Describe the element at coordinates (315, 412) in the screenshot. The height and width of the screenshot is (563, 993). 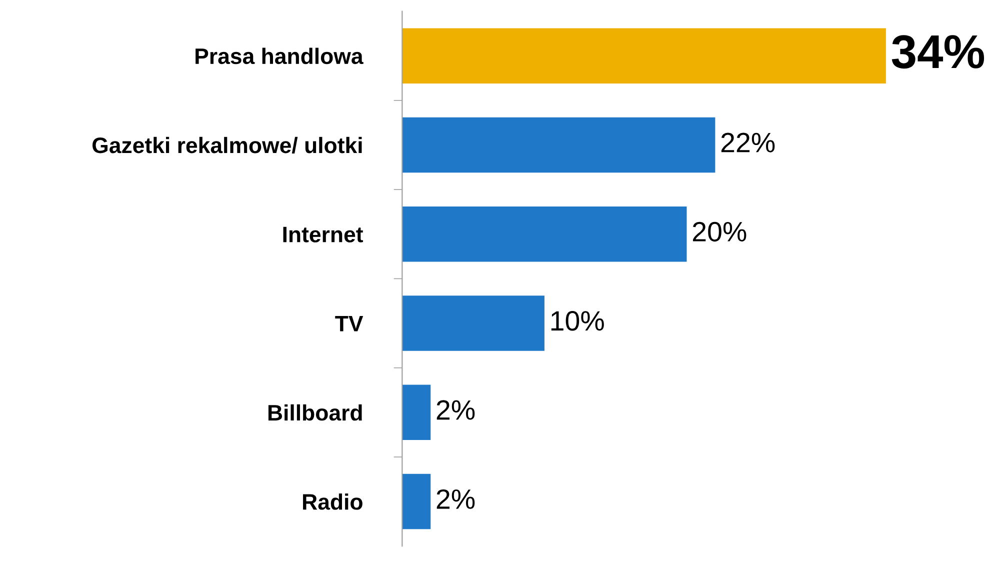
I see `y-tick-label: Billboard` at that location.